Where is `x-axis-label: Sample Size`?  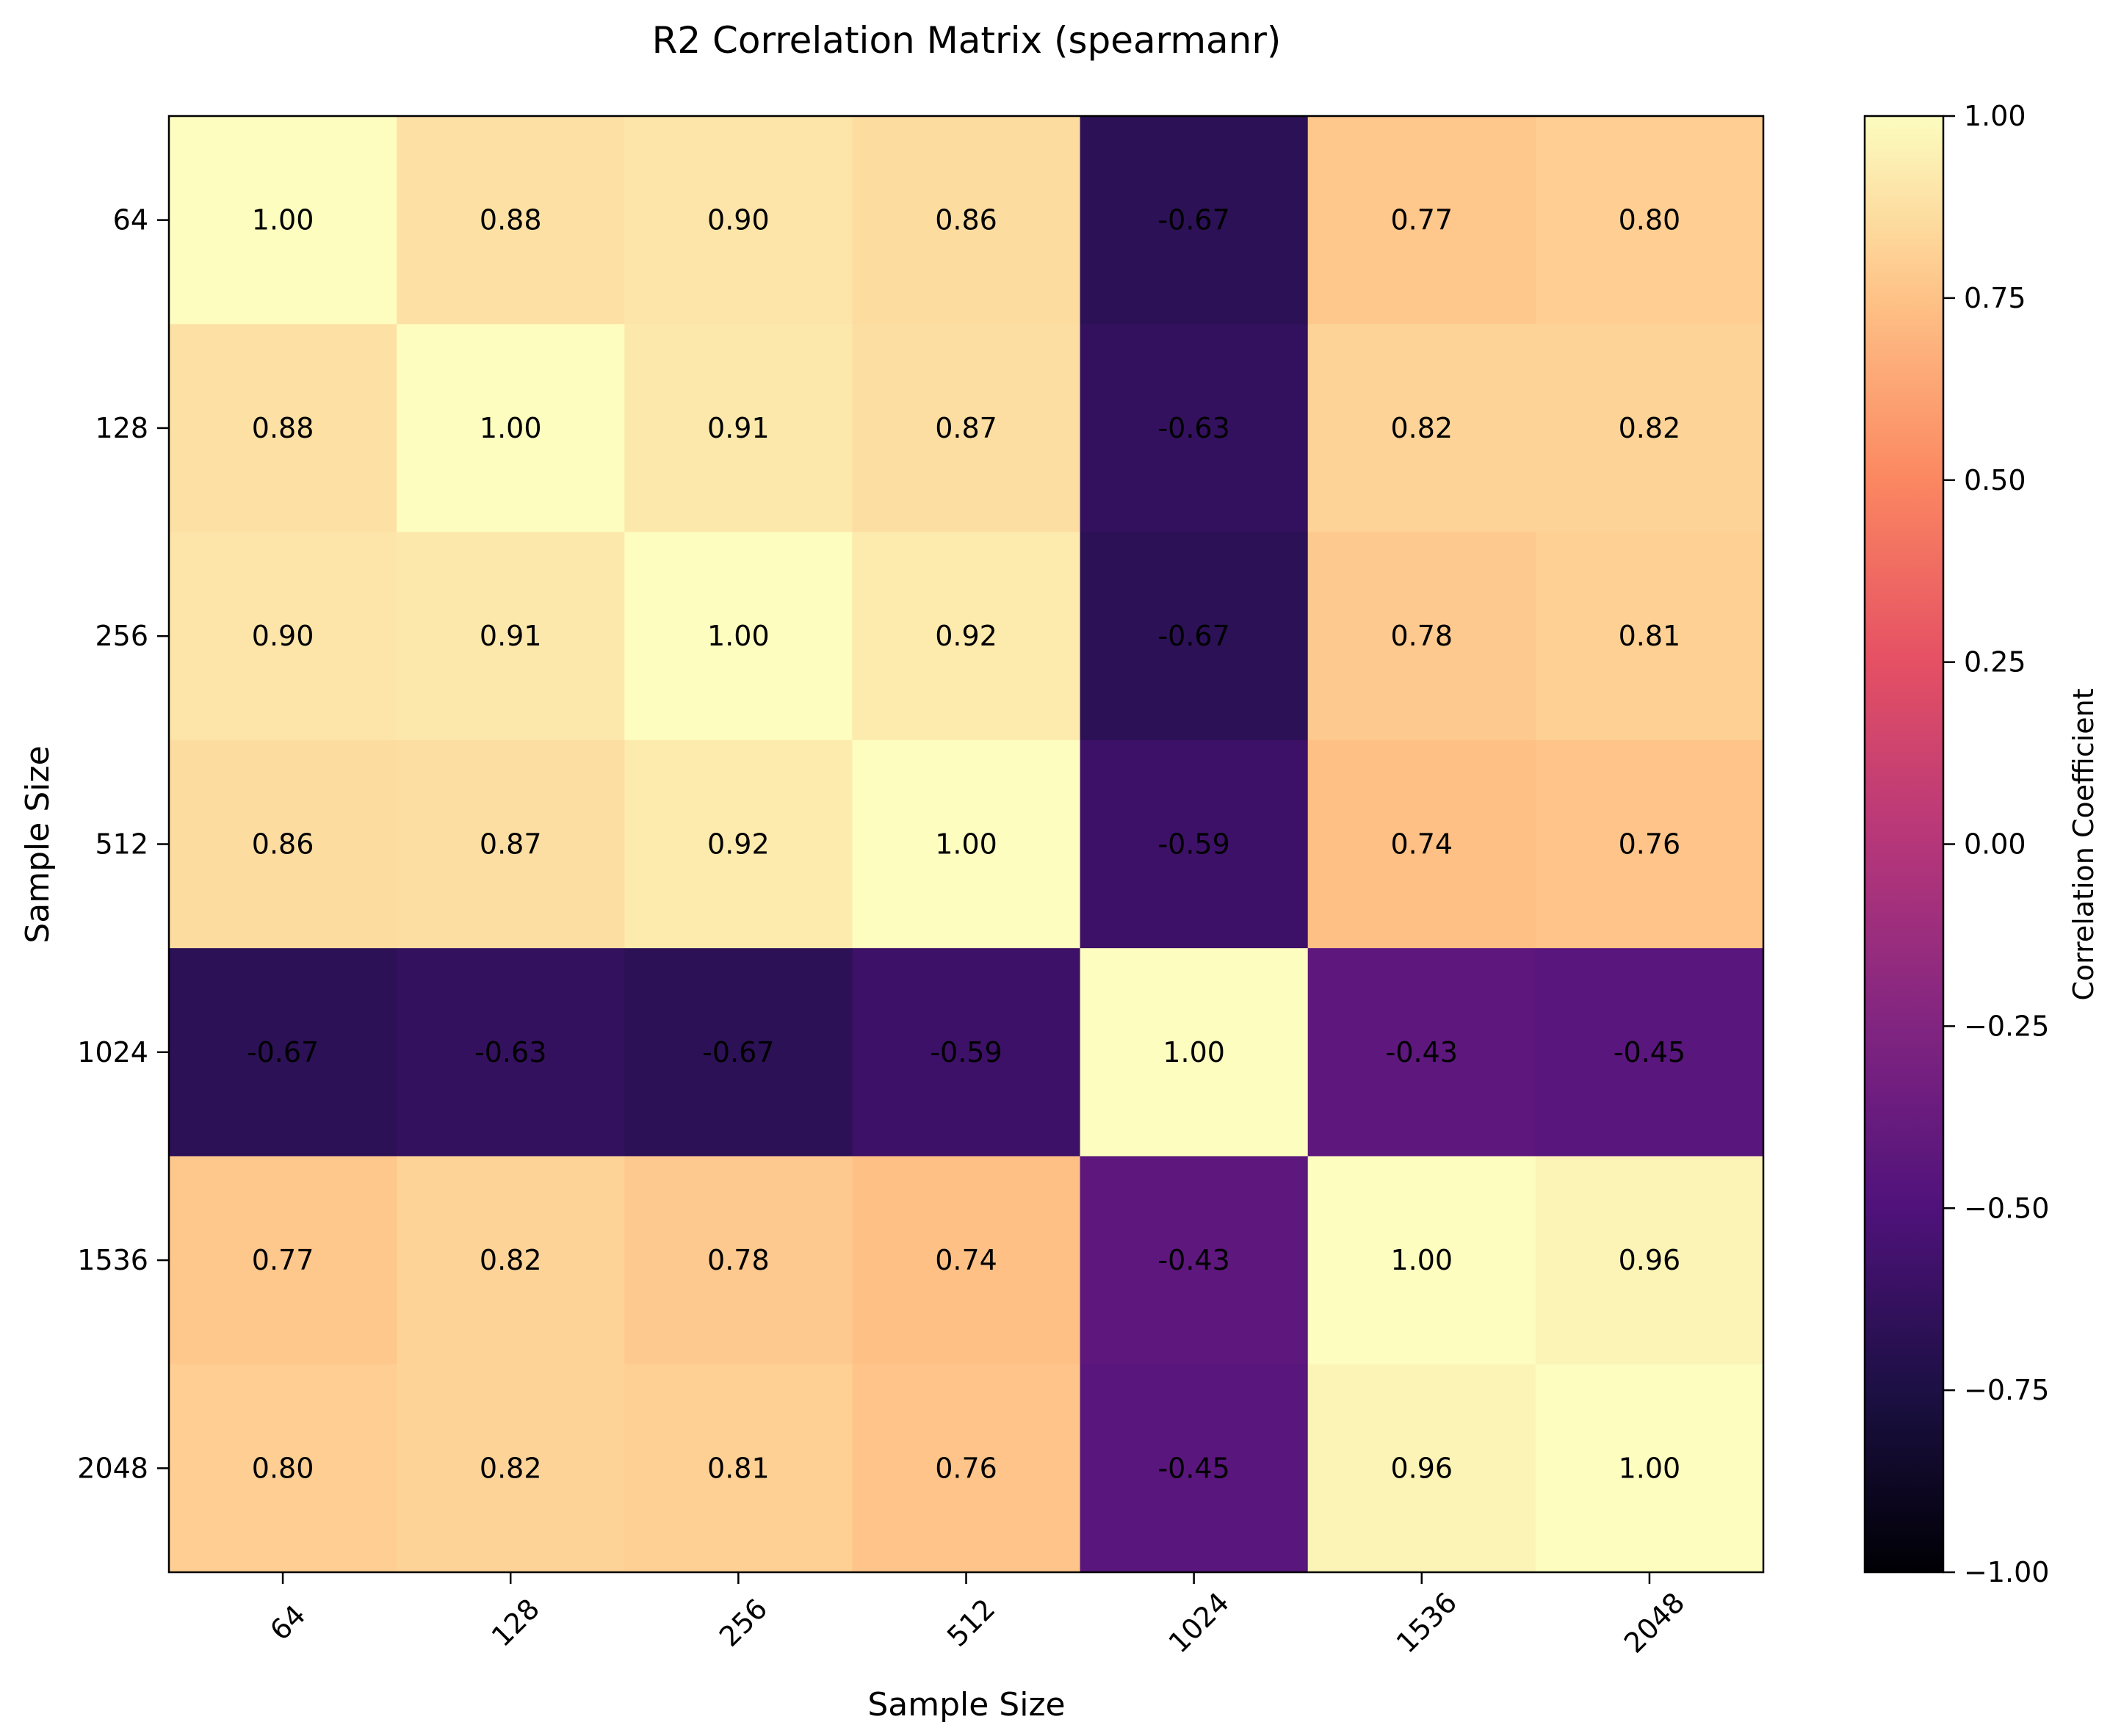 x-axis-label: Sample Size is located at coordinates (966, 1705).